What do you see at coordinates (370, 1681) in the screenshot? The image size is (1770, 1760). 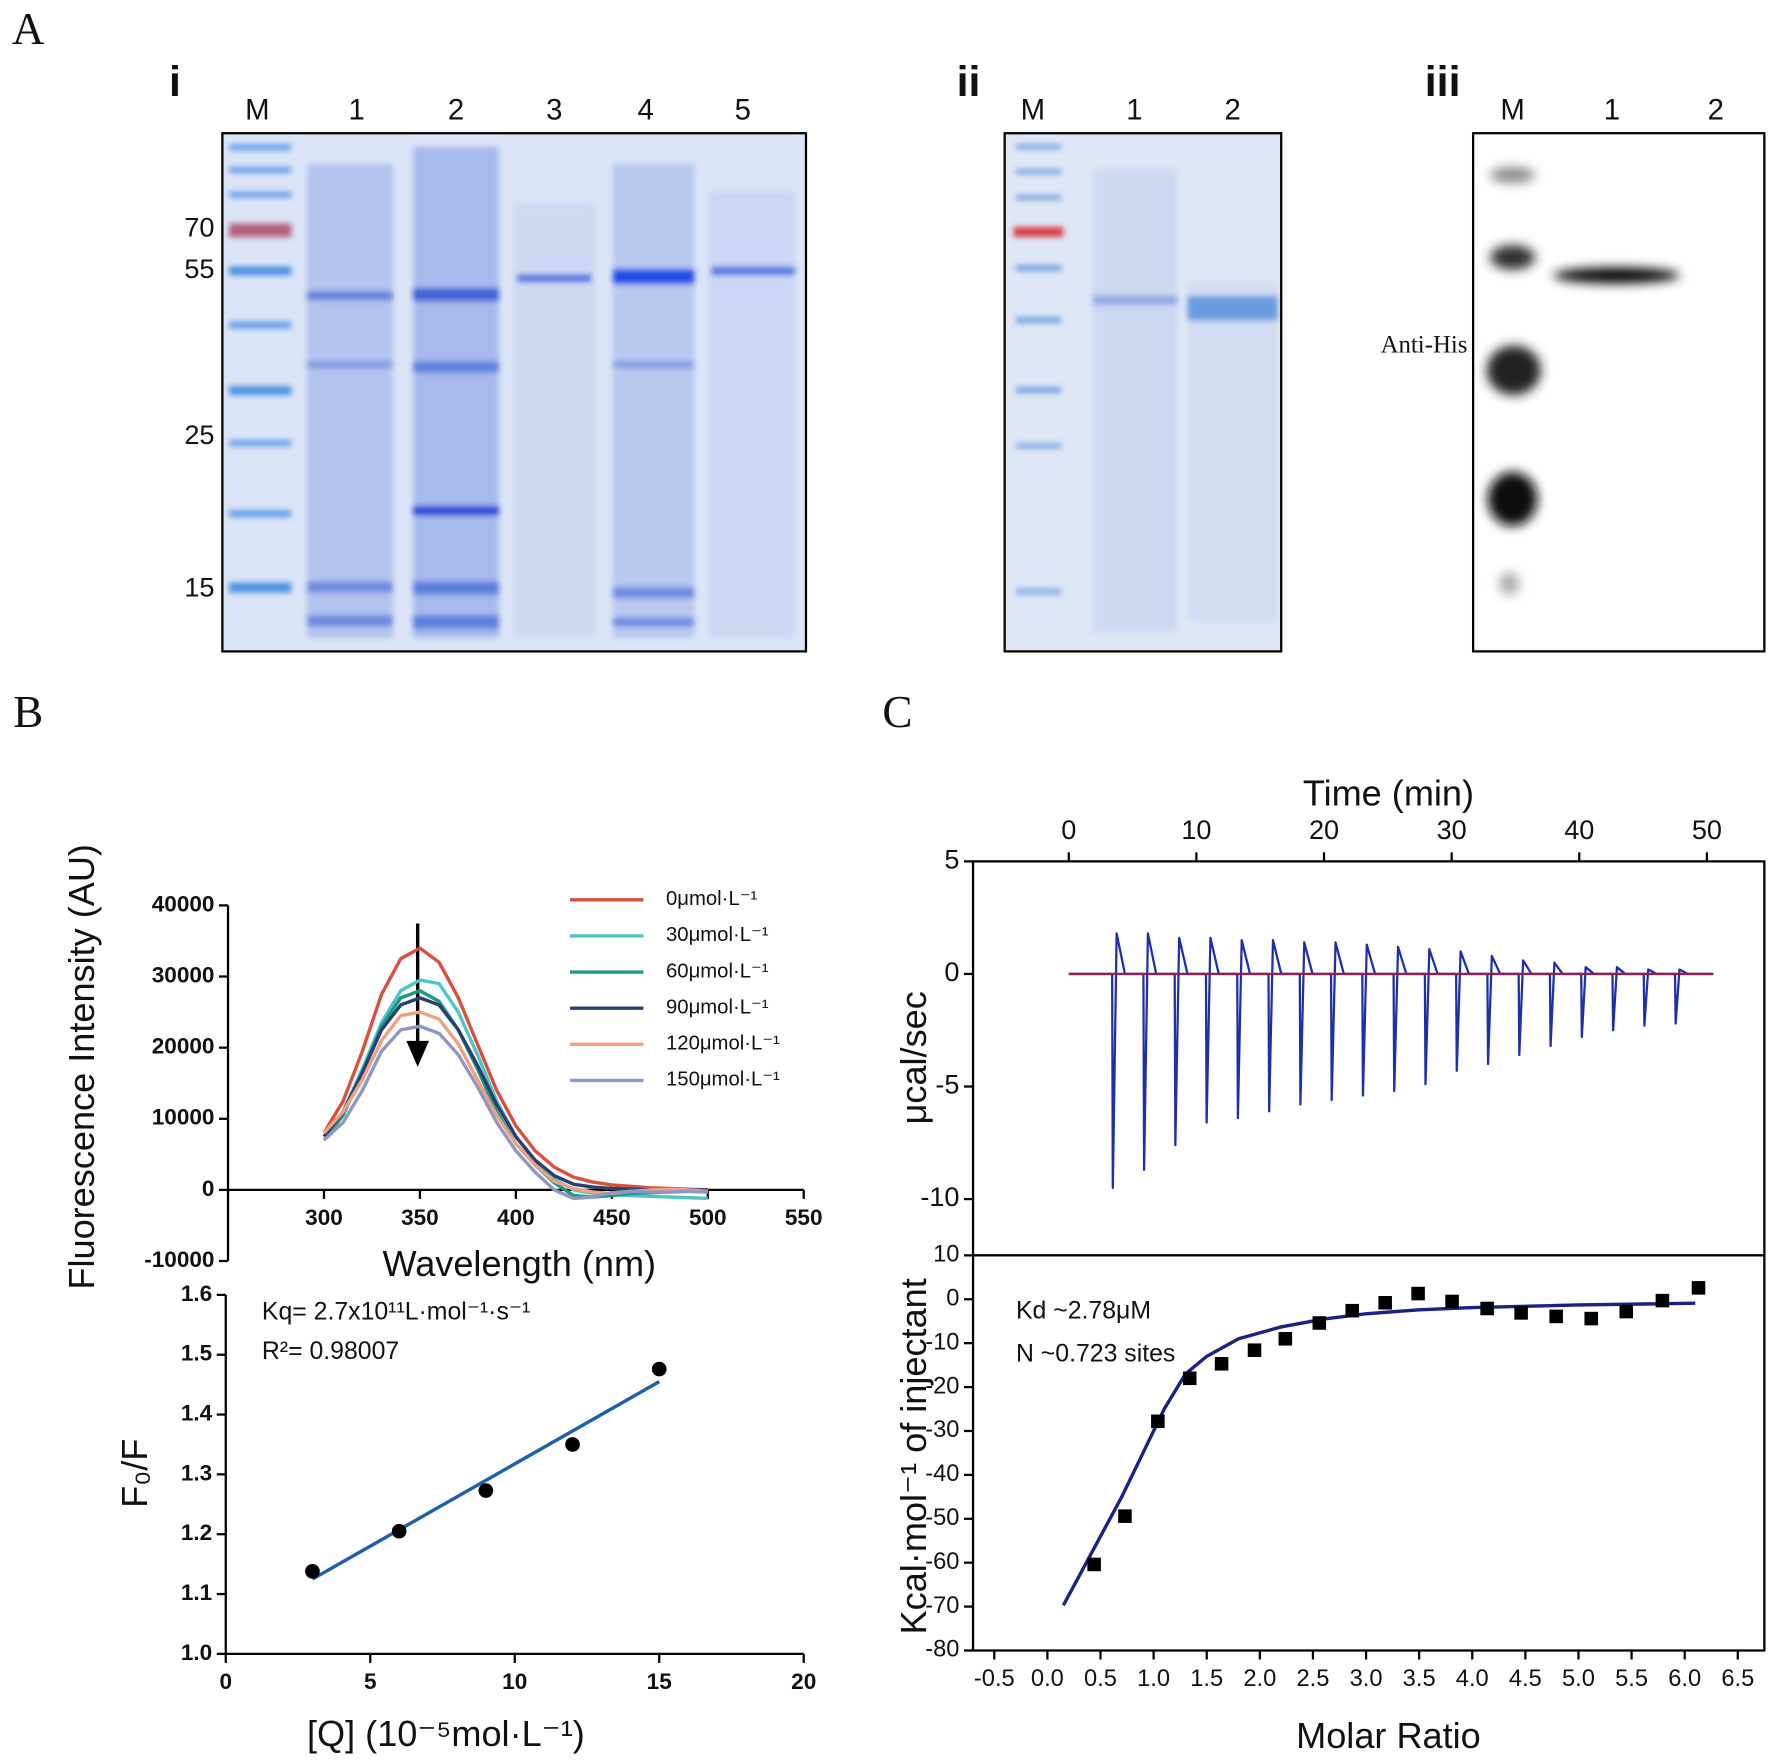 I see `x-tick-label: 5` at bounding box center [370, 1681].